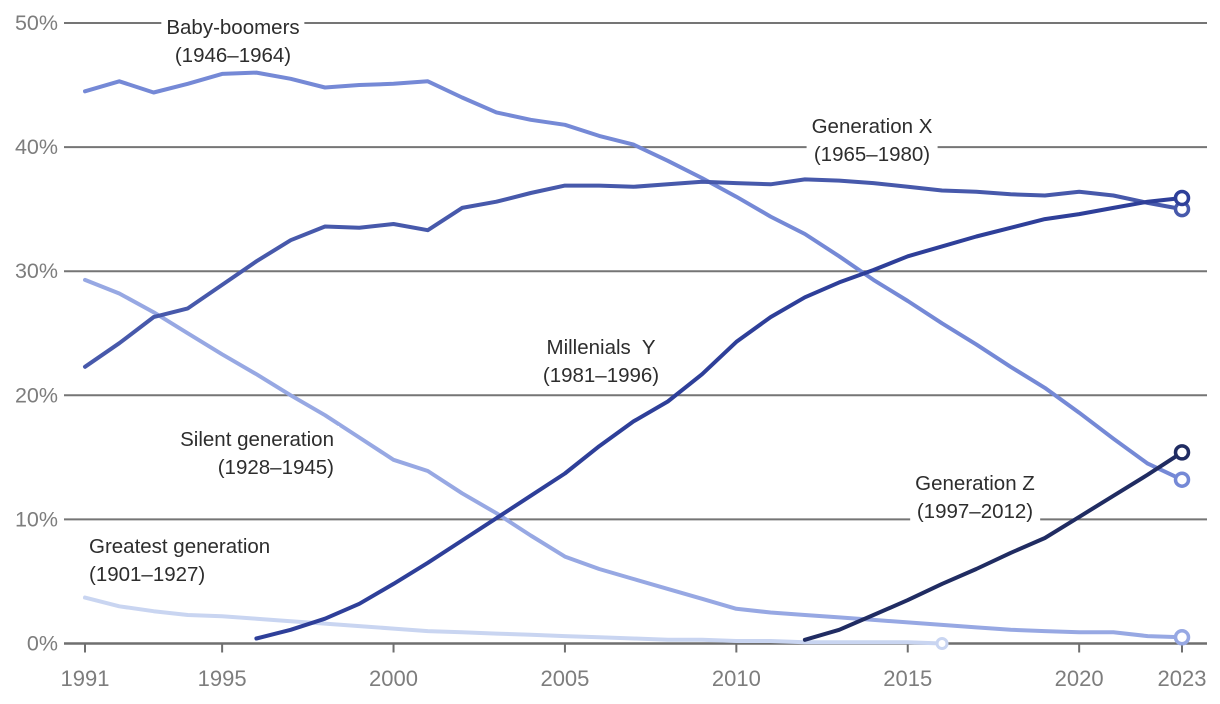  I want to click on x-axis-tick-label-2005: 2005, so click(564, 678).